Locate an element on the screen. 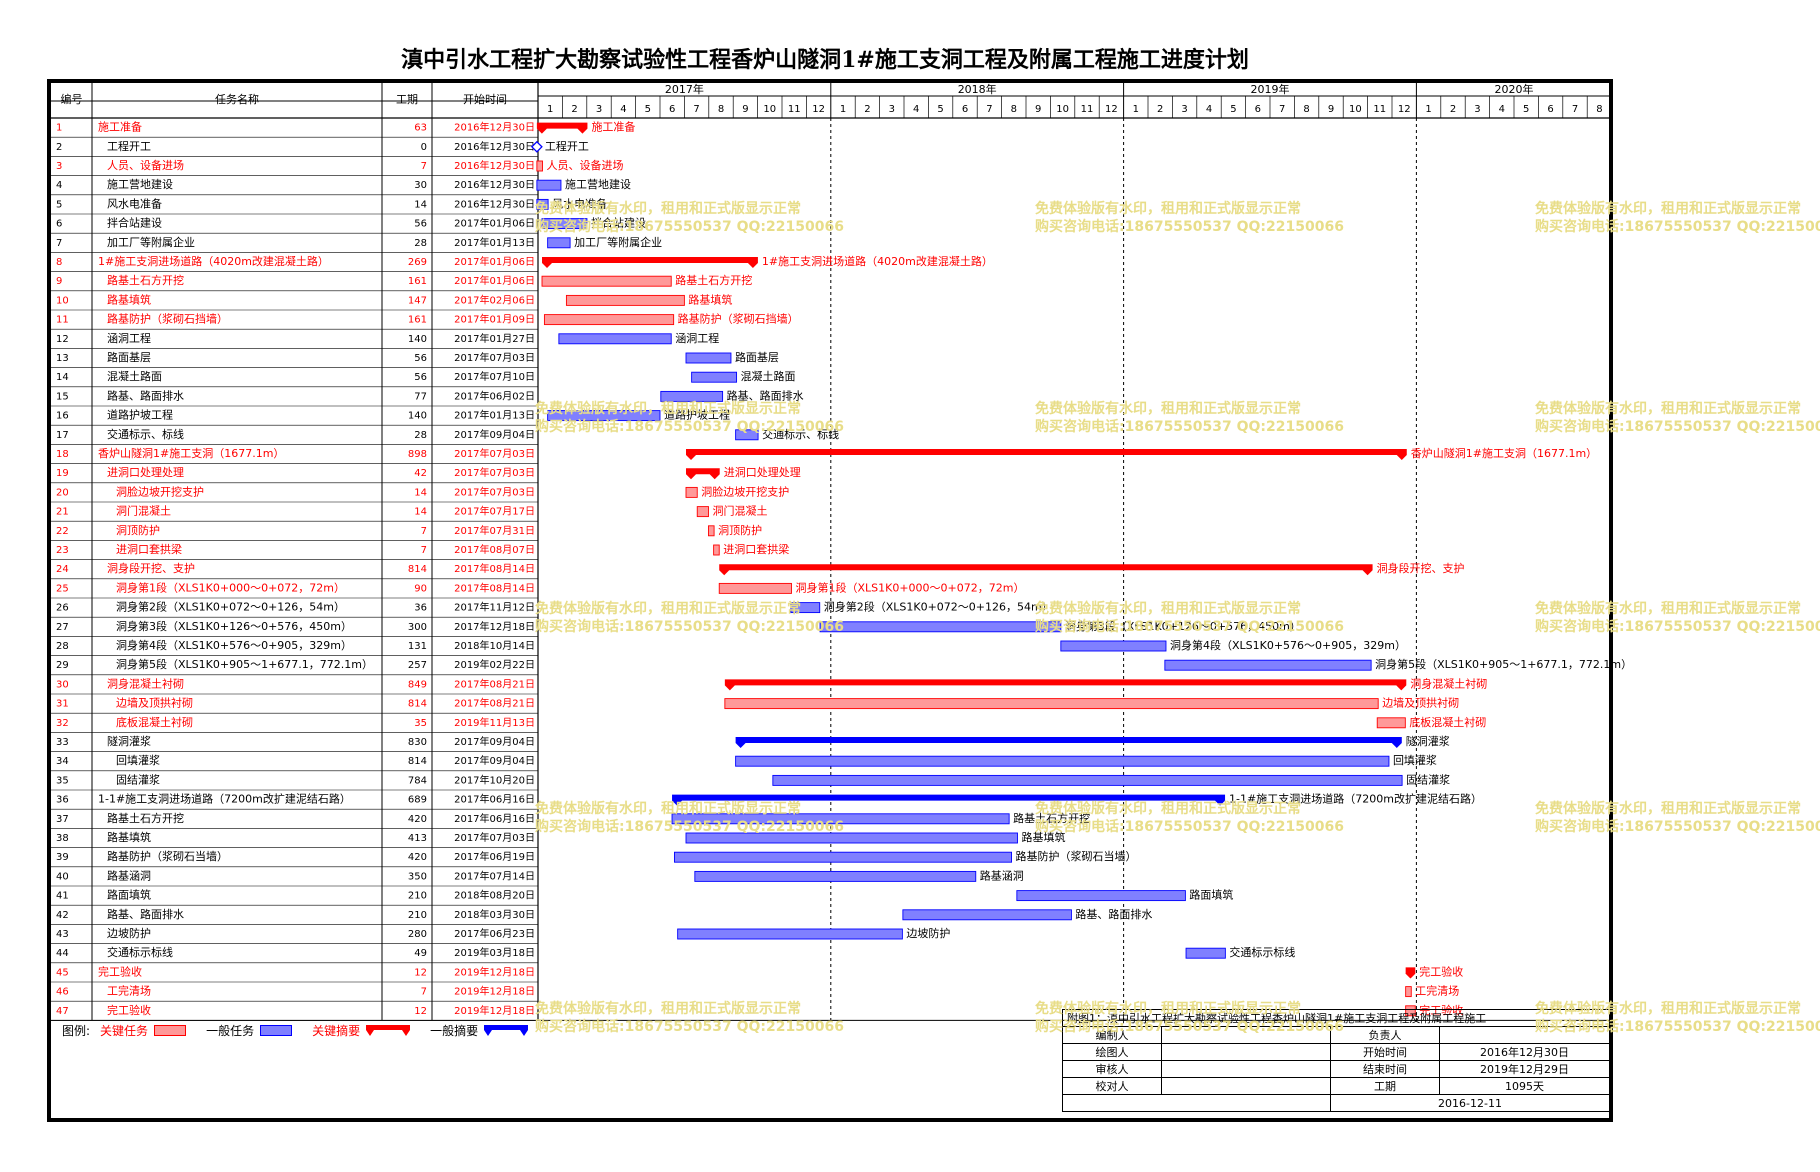 The height and width of the screenshot is (1172, 1820). month-label: 4 is located at coordinates (1502, 109).